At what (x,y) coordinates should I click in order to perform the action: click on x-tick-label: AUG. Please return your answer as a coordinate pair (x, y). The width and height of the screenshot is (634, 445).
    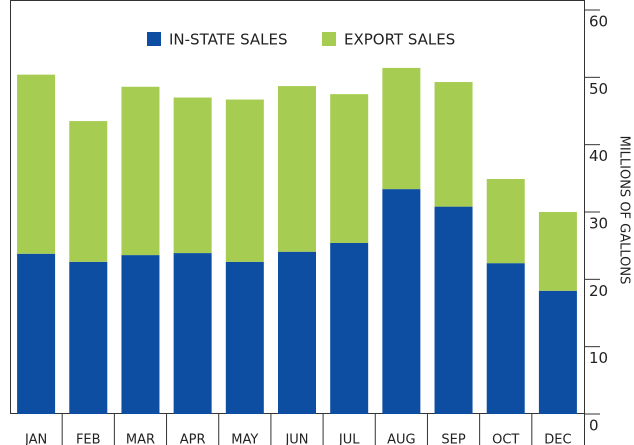
    Looking at the image, I should click on (401, 439).